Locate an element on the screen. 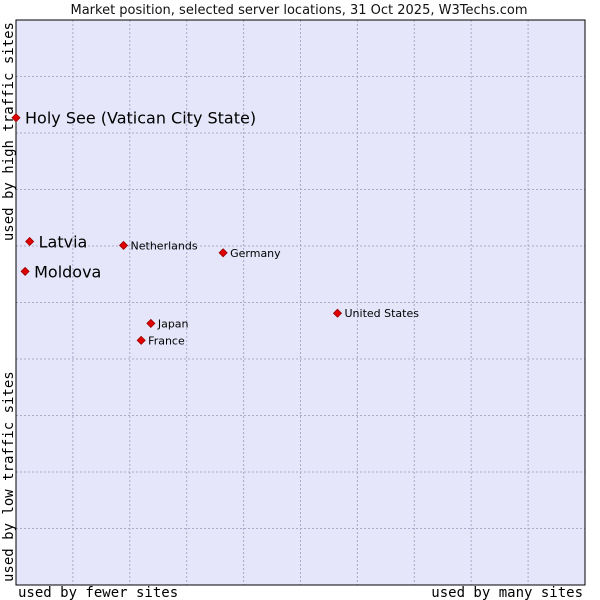 The image size is (600, 600). point-marker-france is located at coordinates (141, 340).